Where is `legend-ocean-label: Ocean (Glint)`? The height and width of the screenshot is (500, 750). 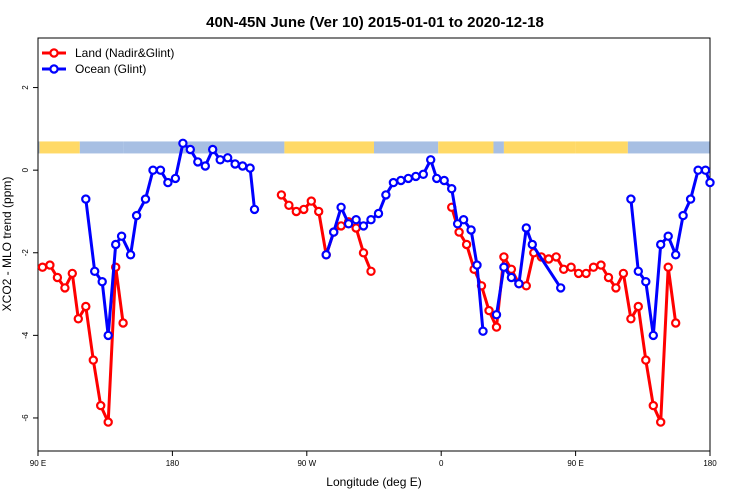
legend-ocean-label: Ocean (Glint) is located at coordinates (110, 69).